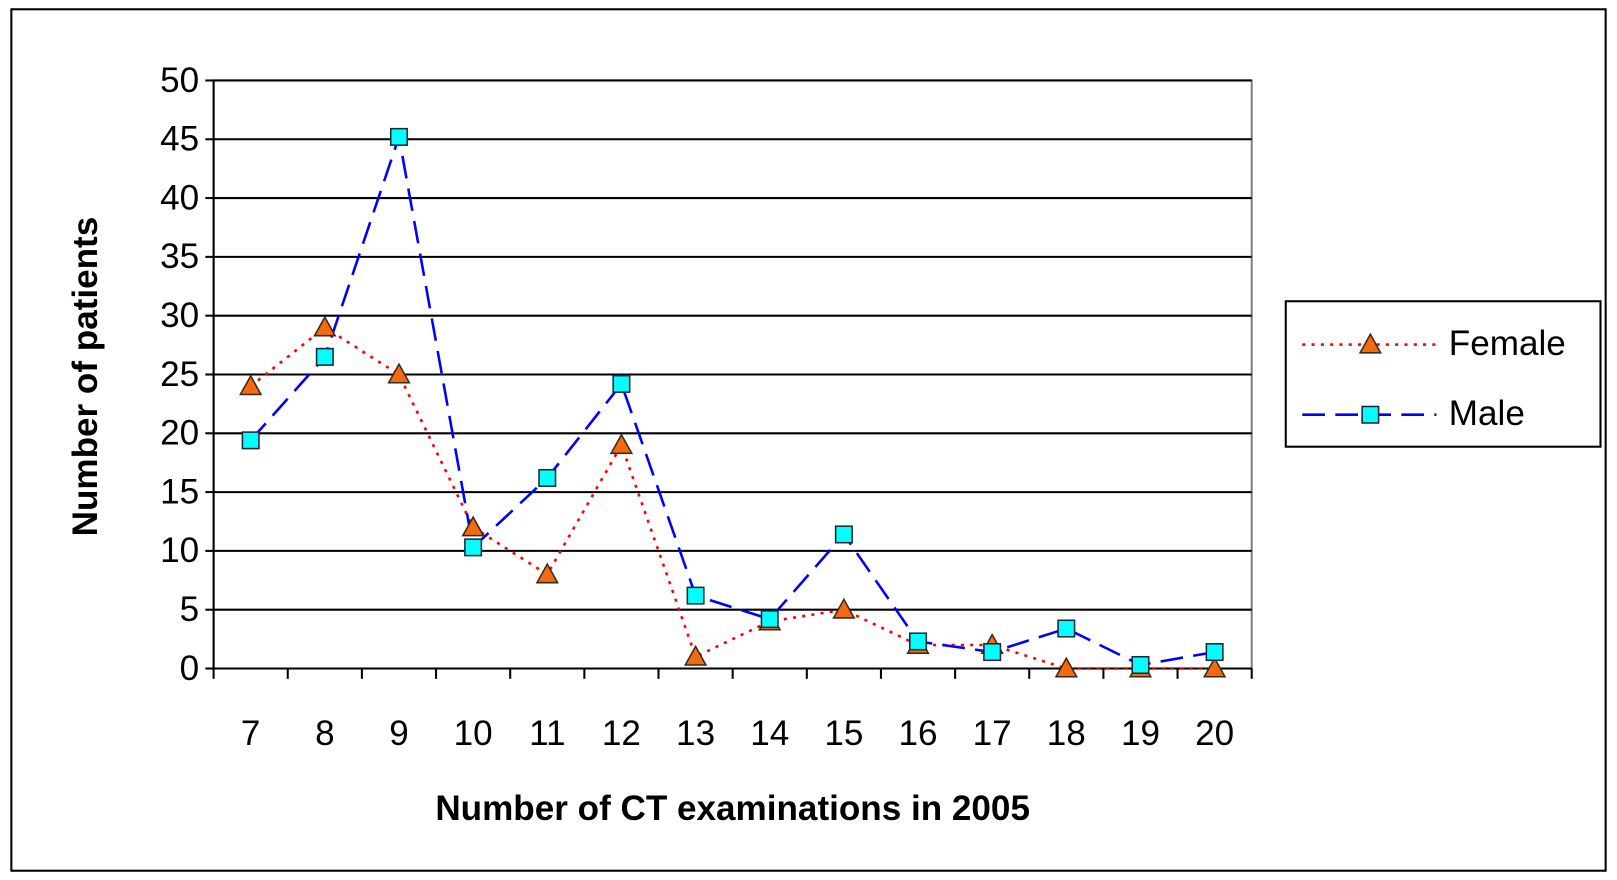  I want to click on x-tick-label: 11, so click(547, 733).